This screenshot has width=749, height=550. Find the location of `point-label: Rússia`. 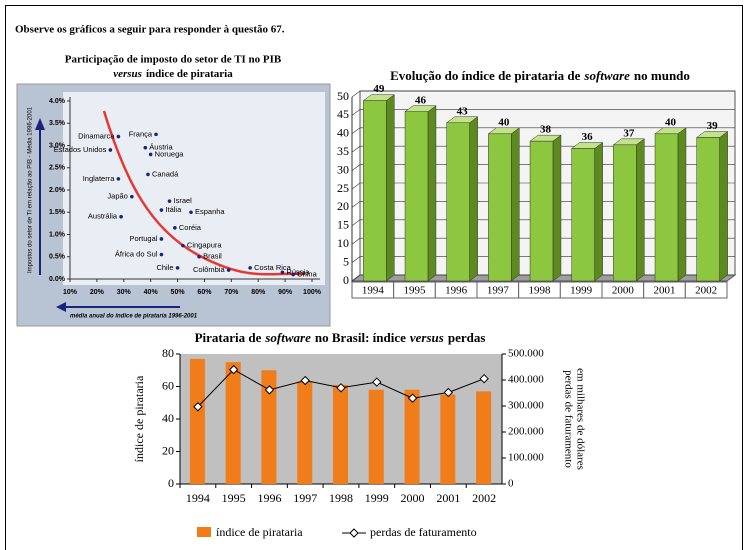

point-label: Rússia is located at coordinates (298, 271).